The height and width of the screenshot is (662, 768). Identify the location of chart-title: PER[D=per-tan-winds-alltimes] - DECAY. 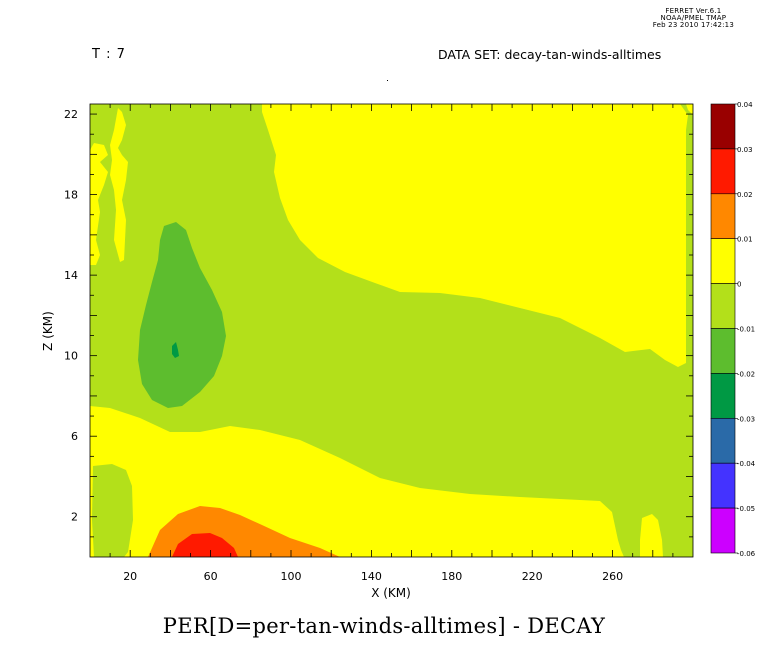
(384, 626).